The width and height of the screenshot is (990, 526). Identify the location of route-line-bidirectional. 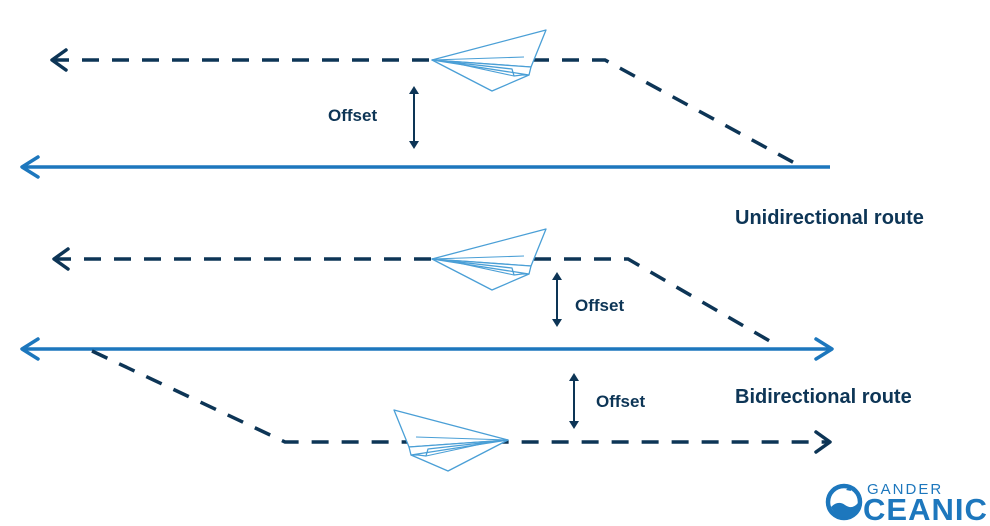
(427, 349).